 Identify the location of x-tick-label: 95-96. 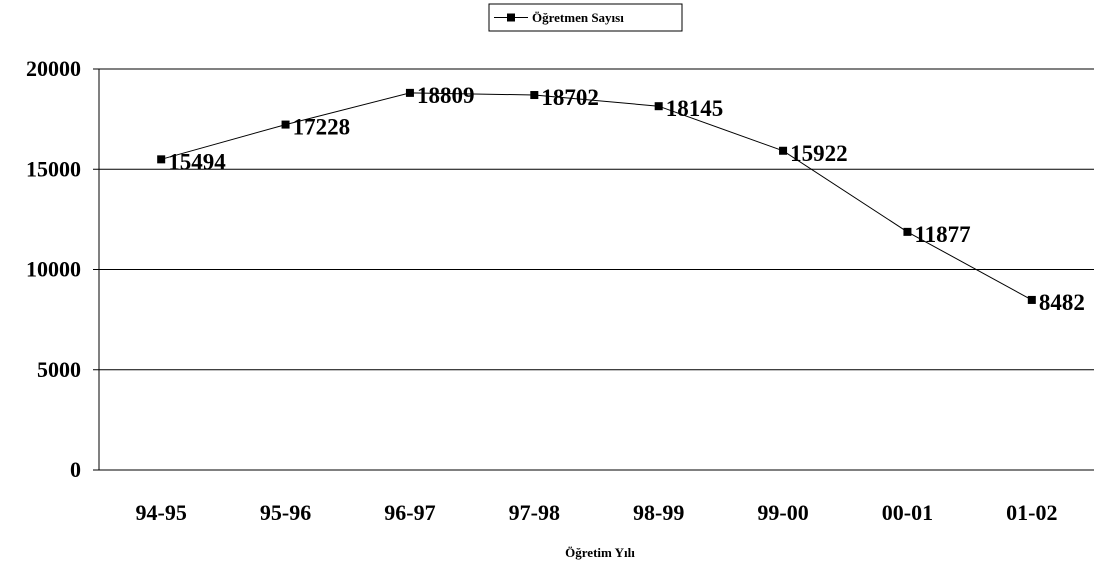
(285, 512).